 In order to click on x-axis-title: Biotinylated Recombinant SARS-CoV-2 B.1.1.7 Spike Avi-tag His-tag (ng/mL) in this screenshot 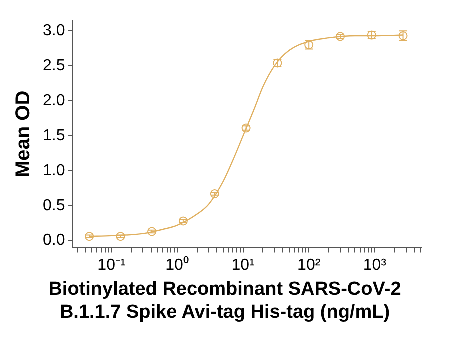, I will do `click(225, 301)`.